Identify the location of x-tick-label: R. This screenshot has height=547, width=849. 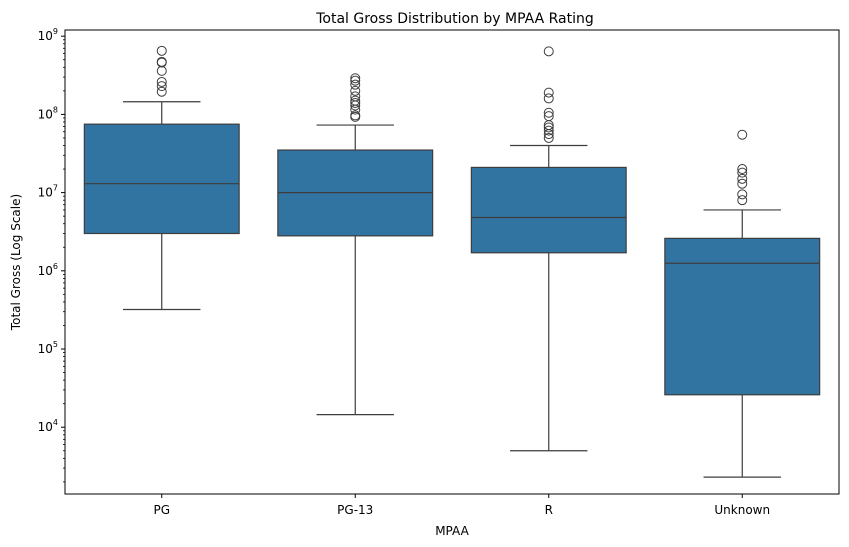
(549, 510).